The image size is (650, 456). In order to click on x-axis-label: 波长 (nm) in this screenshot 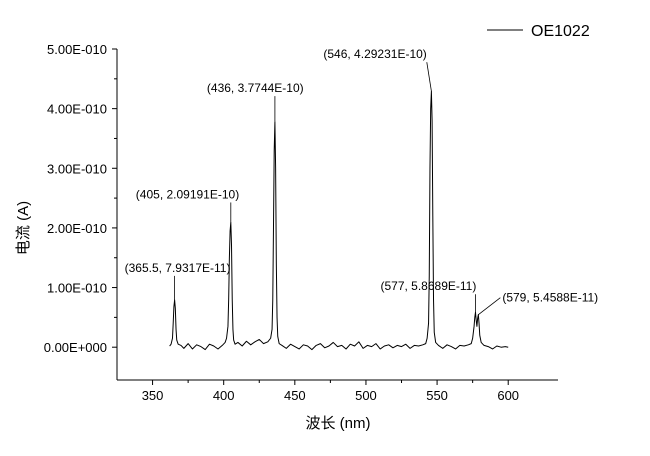, I will do `click(338, 423)`.